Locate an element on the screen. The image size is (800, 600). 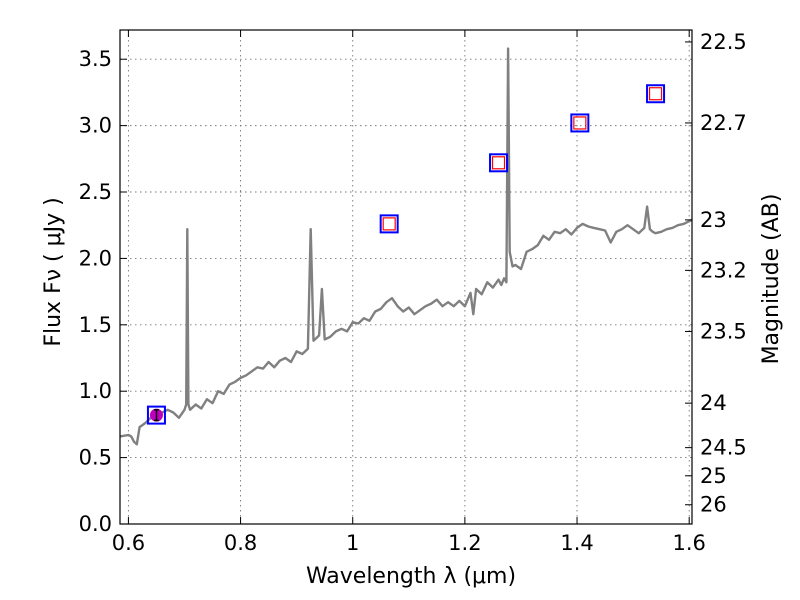
y-tick-label: 3.5 is located at coordinates (95, 59).